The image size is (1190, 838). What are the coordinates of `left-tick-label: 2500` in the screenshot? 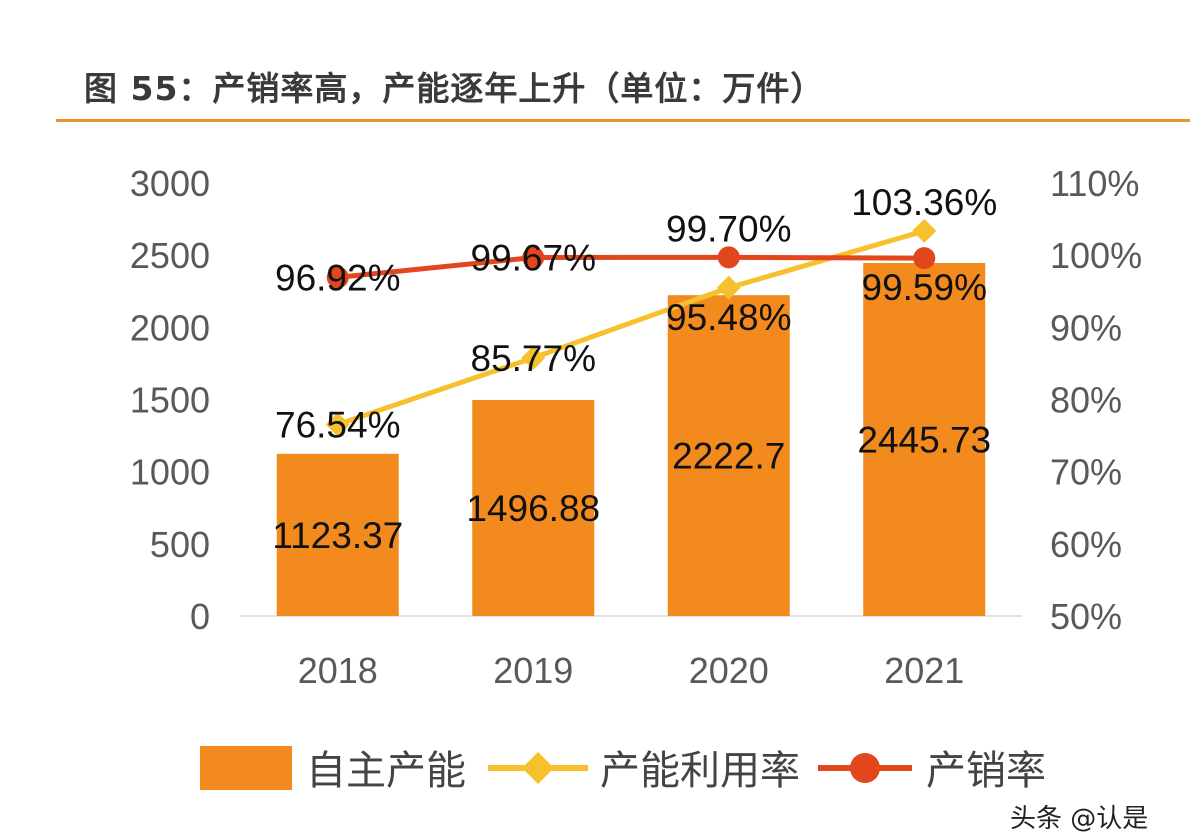 It's located at (170, 255).